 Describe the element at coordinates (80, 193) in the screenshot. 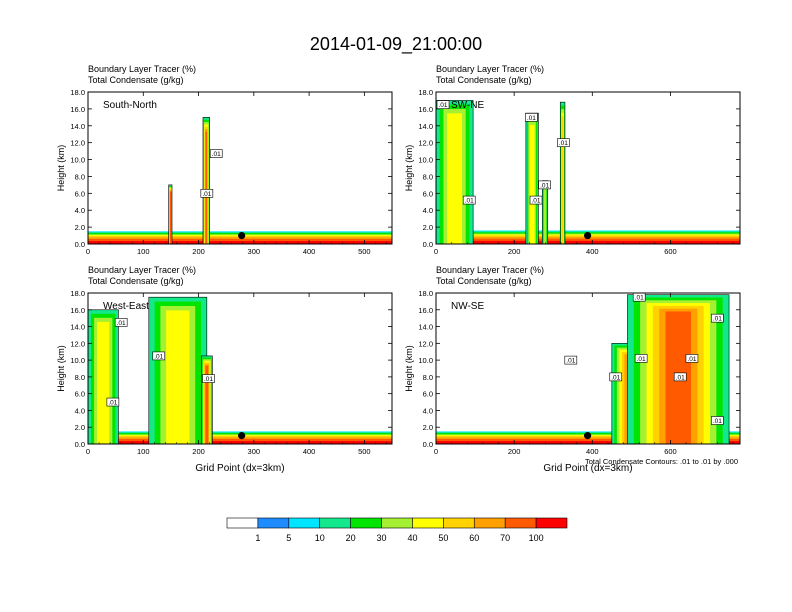

I see `y-tick-label: 6.0` at that location.